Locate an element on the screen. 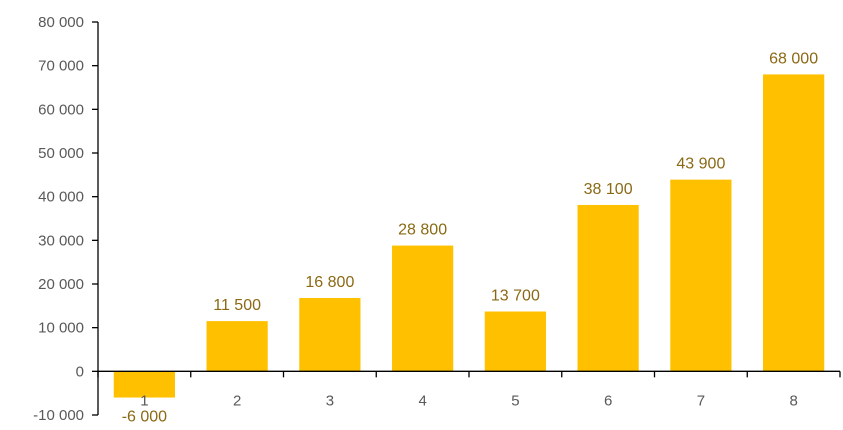 The height and width of the screenshot is (430, 843). x-tick-label: 7 is located at coordinates (701, 400).